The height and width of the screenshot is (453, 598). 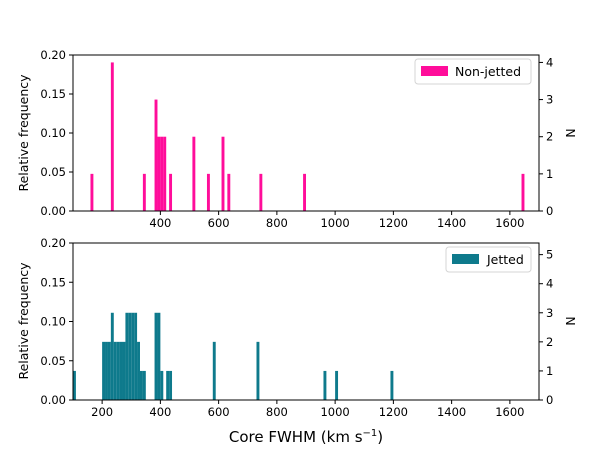 What do you see at coordinates (549, 211) in the screenshot?
I see `ytick-label-right-0-0: 0` at bounding box center [549, 211].